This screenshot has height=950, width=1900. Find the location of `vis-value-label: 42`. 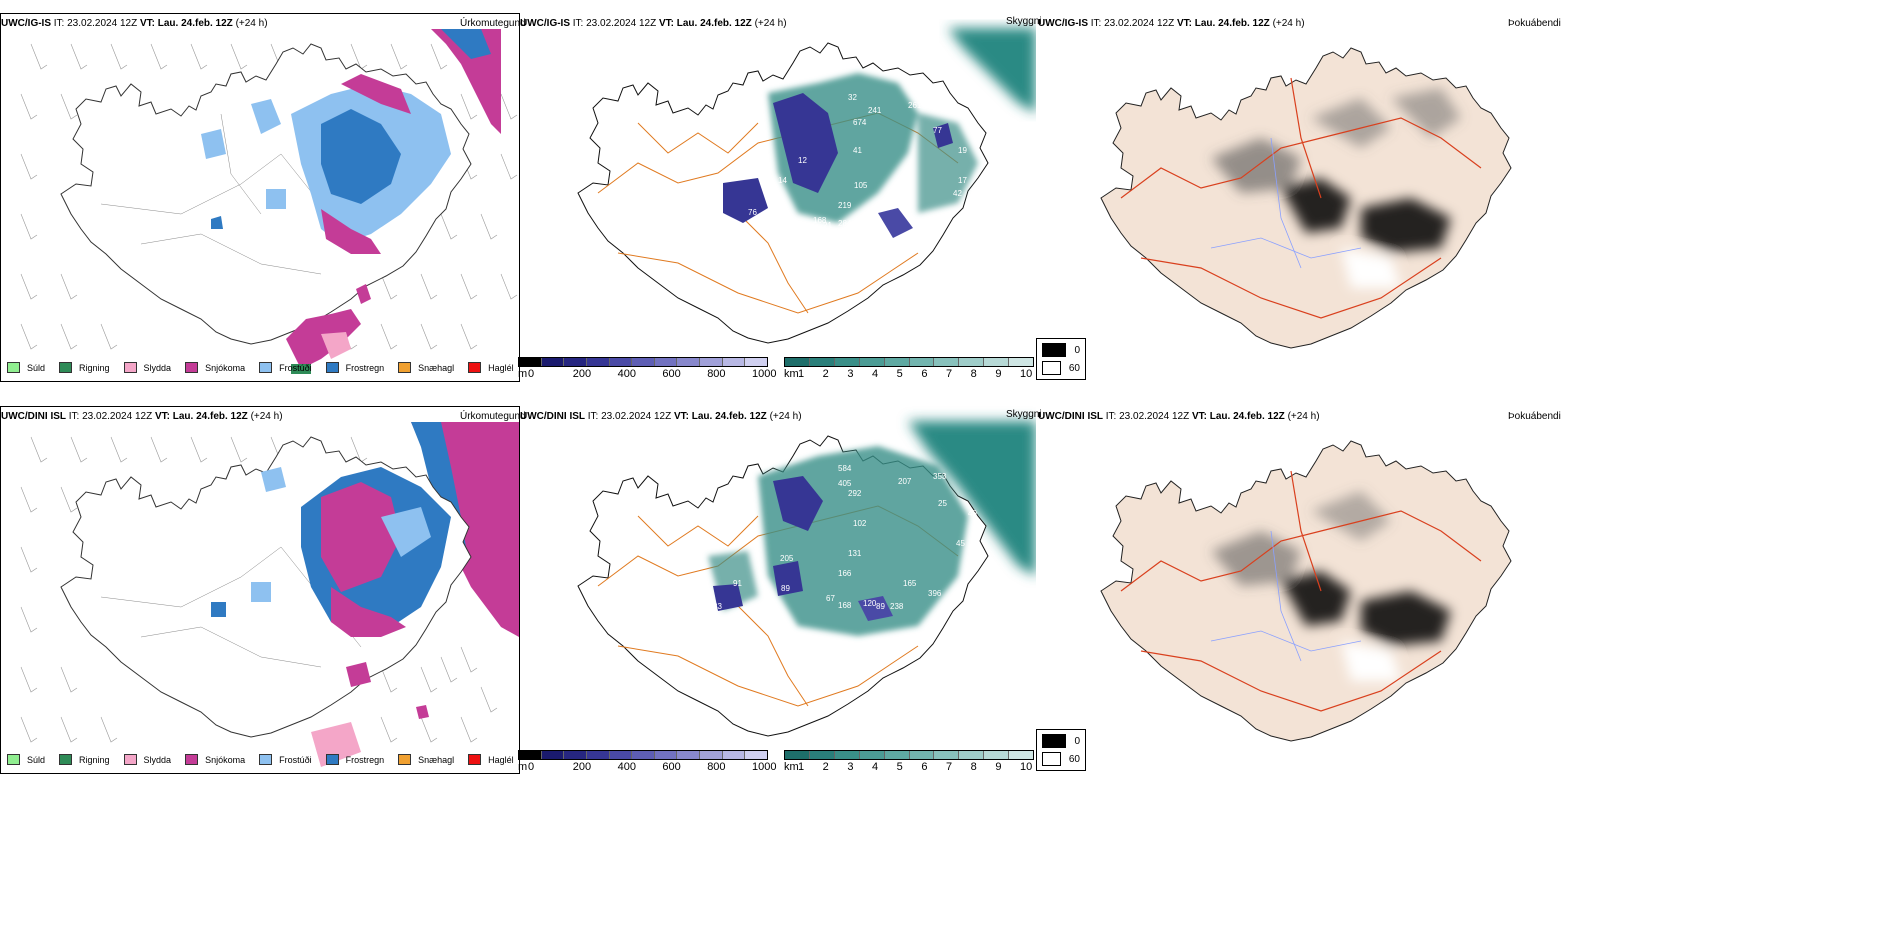

vis-value-label: 42 is located at coordinates (957, 193).